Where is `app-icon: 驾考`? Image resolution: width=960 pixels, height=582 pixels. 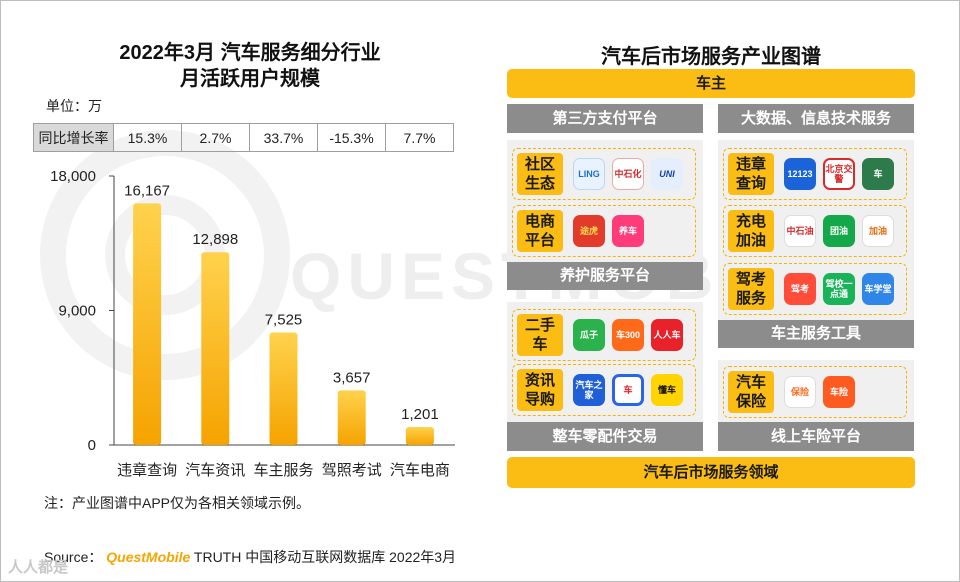 app-icon: 驾考 is located at coordinates (800, 289).